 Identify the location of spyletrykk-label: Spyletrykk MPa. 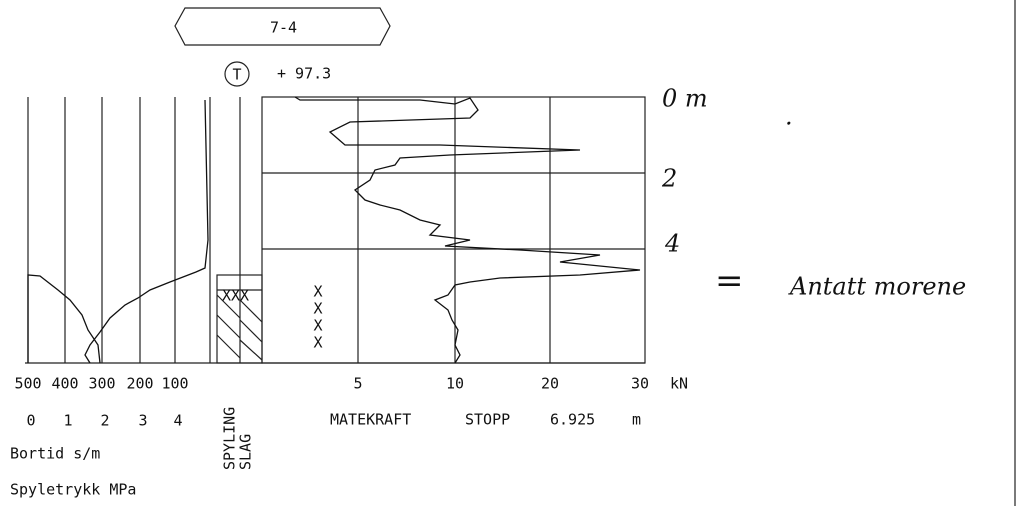
(73, 490).